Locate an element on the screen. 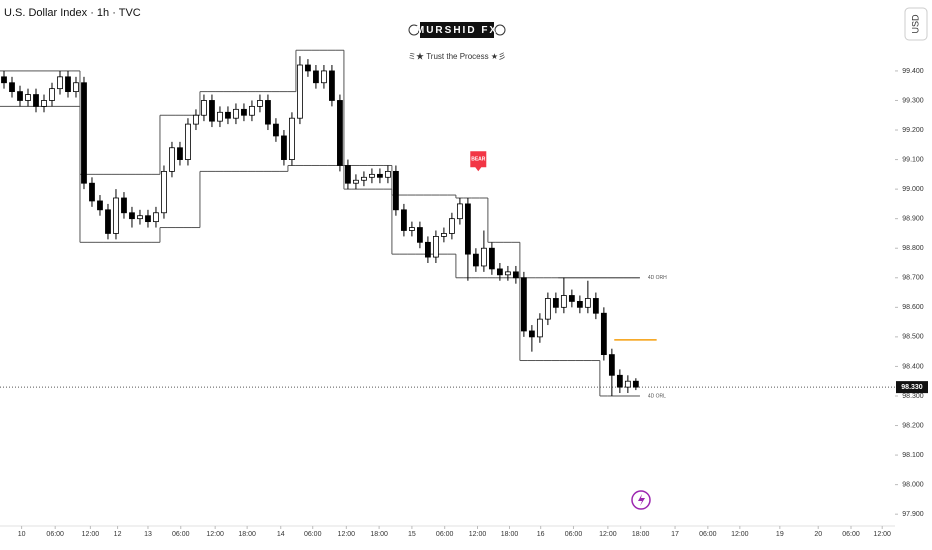  bear-label: BEAR is located at coordinates (478, 160).